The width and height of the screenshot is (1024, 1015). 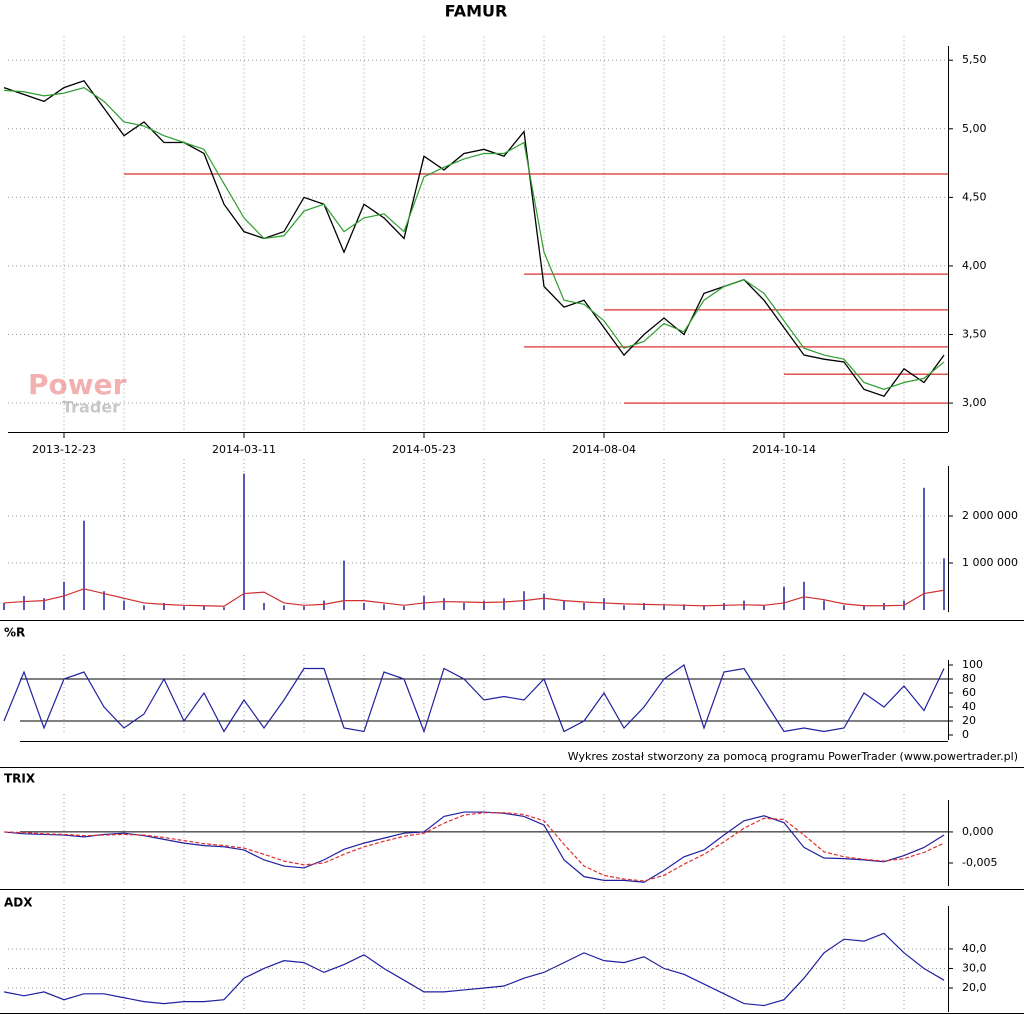 I want to click on y-tick-label: 0, so click(x=965, y=734).